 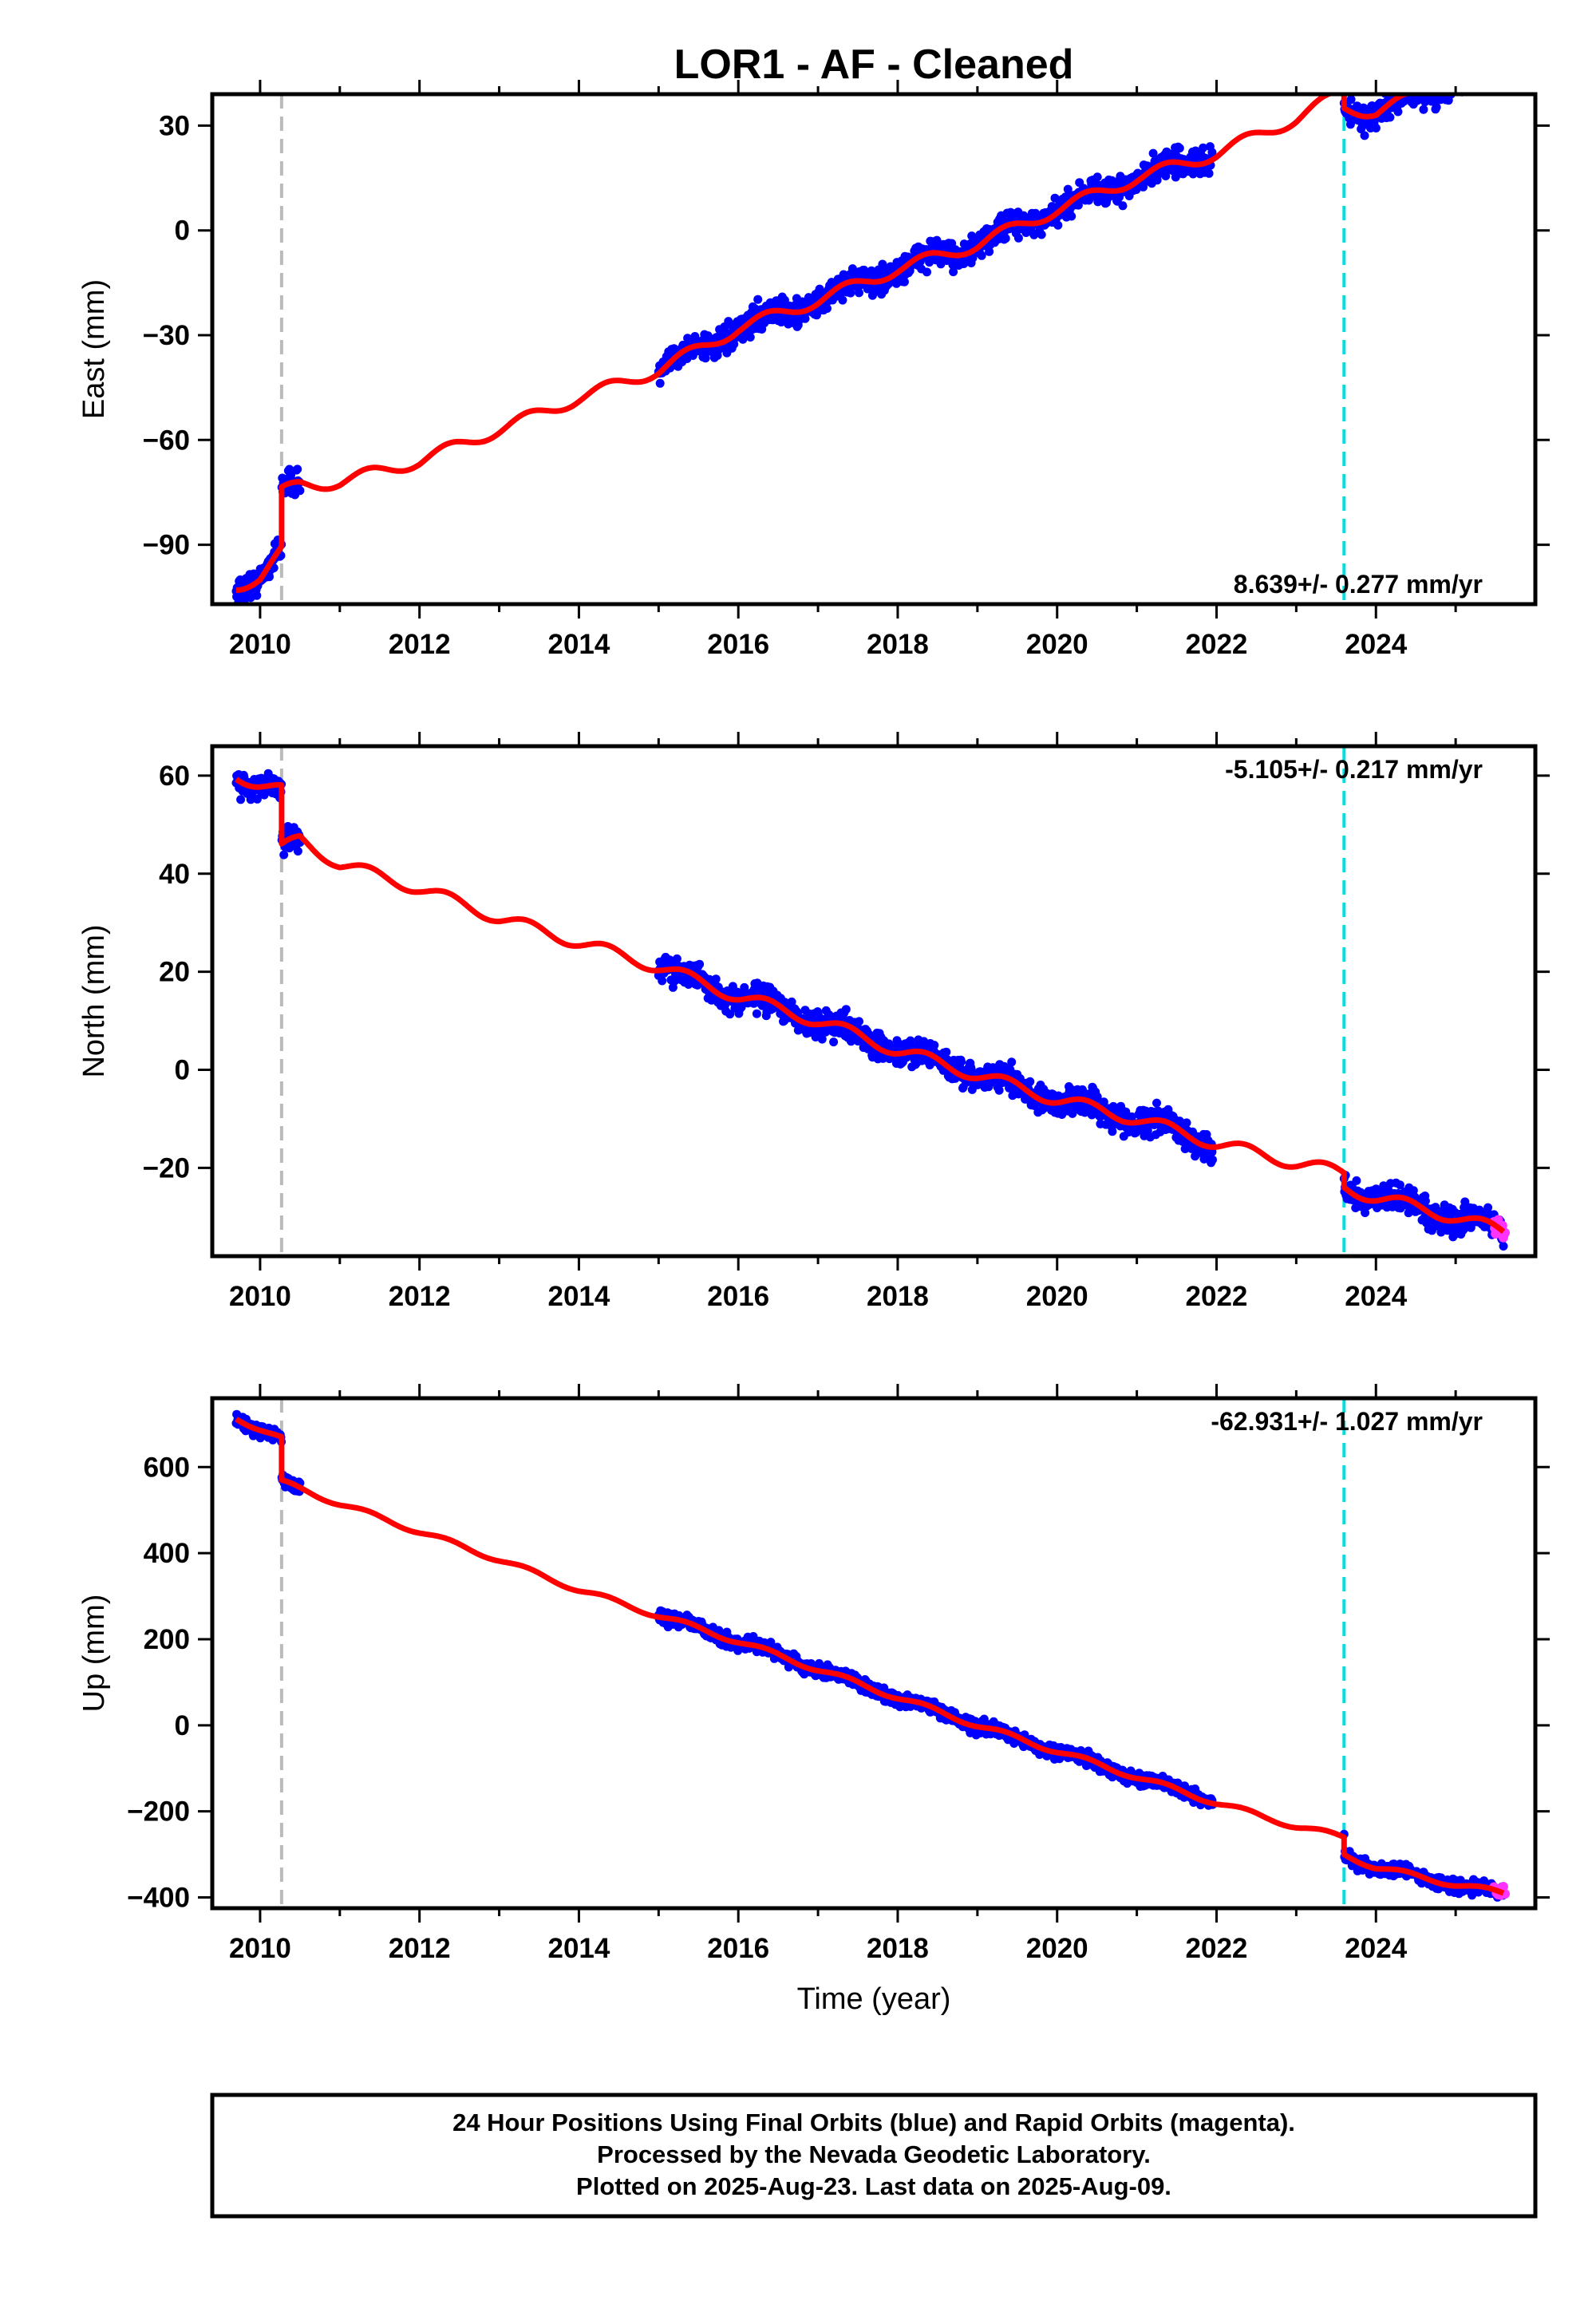 What do you see at coordinates (1217, 644) in the screenshot?
I see `x-tick-label: 2022` at bounding box center [1217, 644].